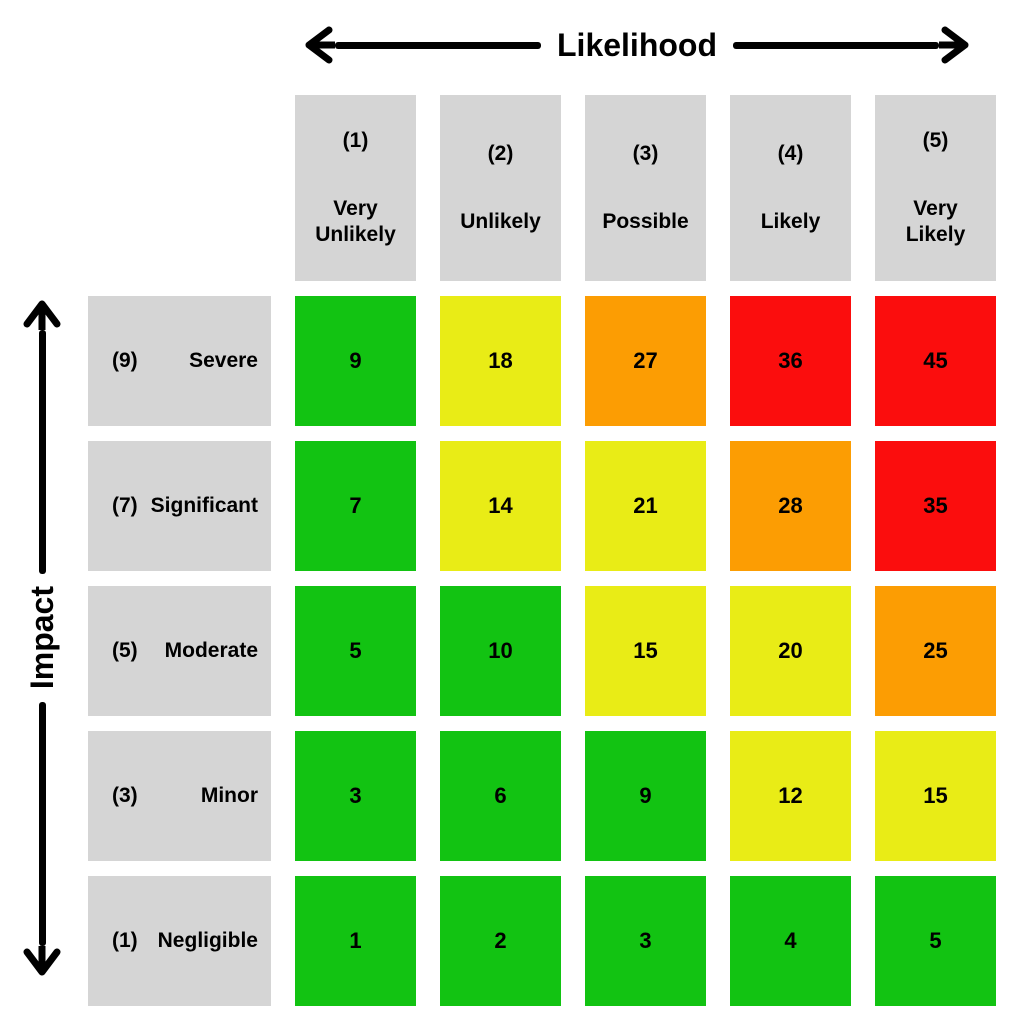 The height and width of the screenshot is (1019, 1013). What do you see at coordinates (229, 795) in the screenshot?
I see `impact-label: Minor` at bounding box center [229, 795].